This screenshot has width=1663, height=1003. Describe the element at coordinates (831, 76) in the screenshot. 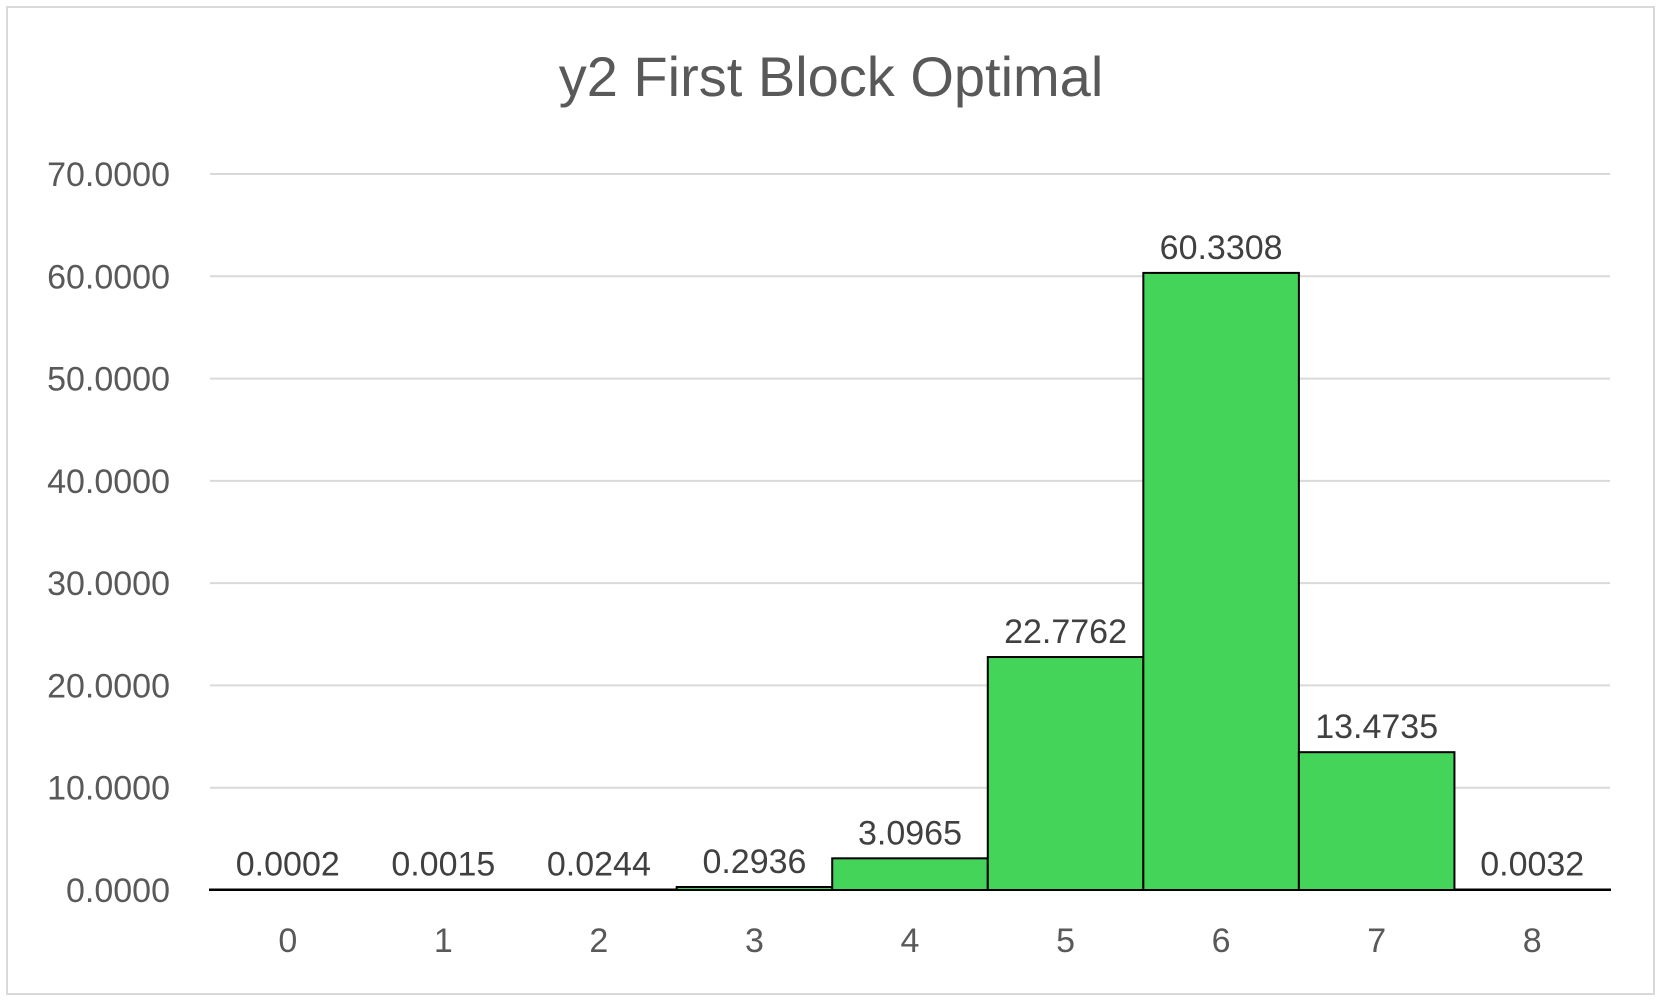

I see `chart-title: y2 First Block Optimal` at that location.